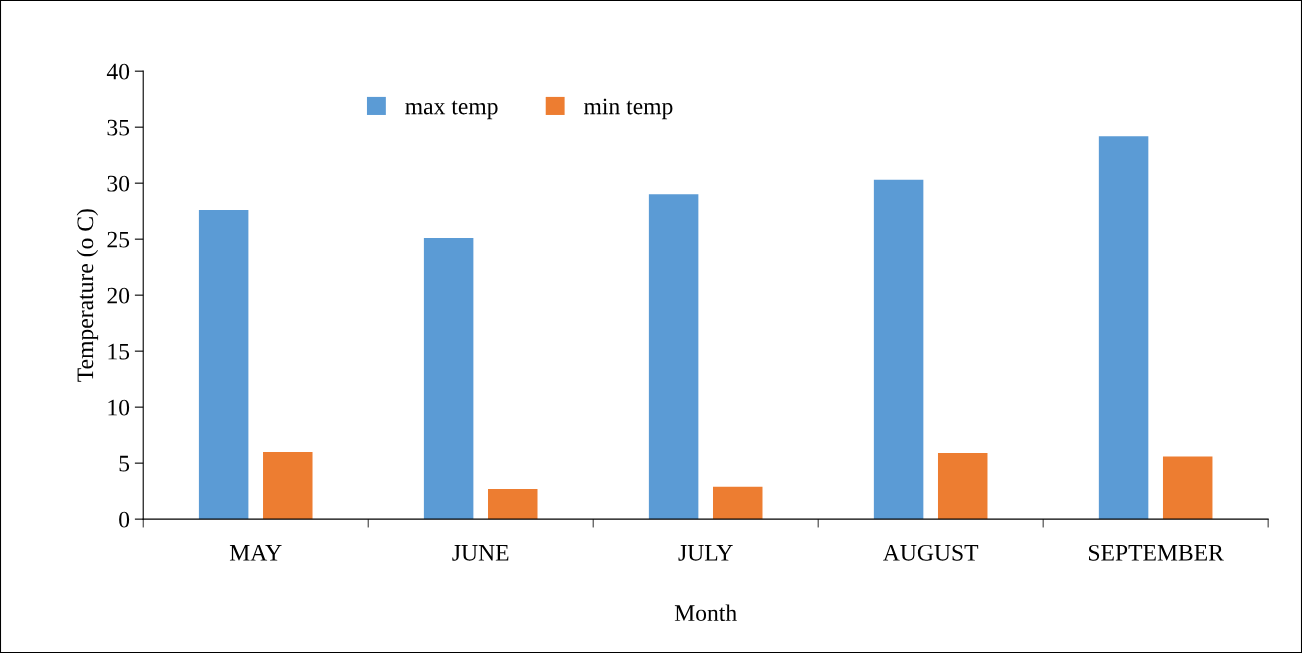 Image resolution: width=1302 pixels, height=653 pixels. Describe the element at coordinates (451, 110) in the screenshot. I see `legend-label: max temp` at that location.